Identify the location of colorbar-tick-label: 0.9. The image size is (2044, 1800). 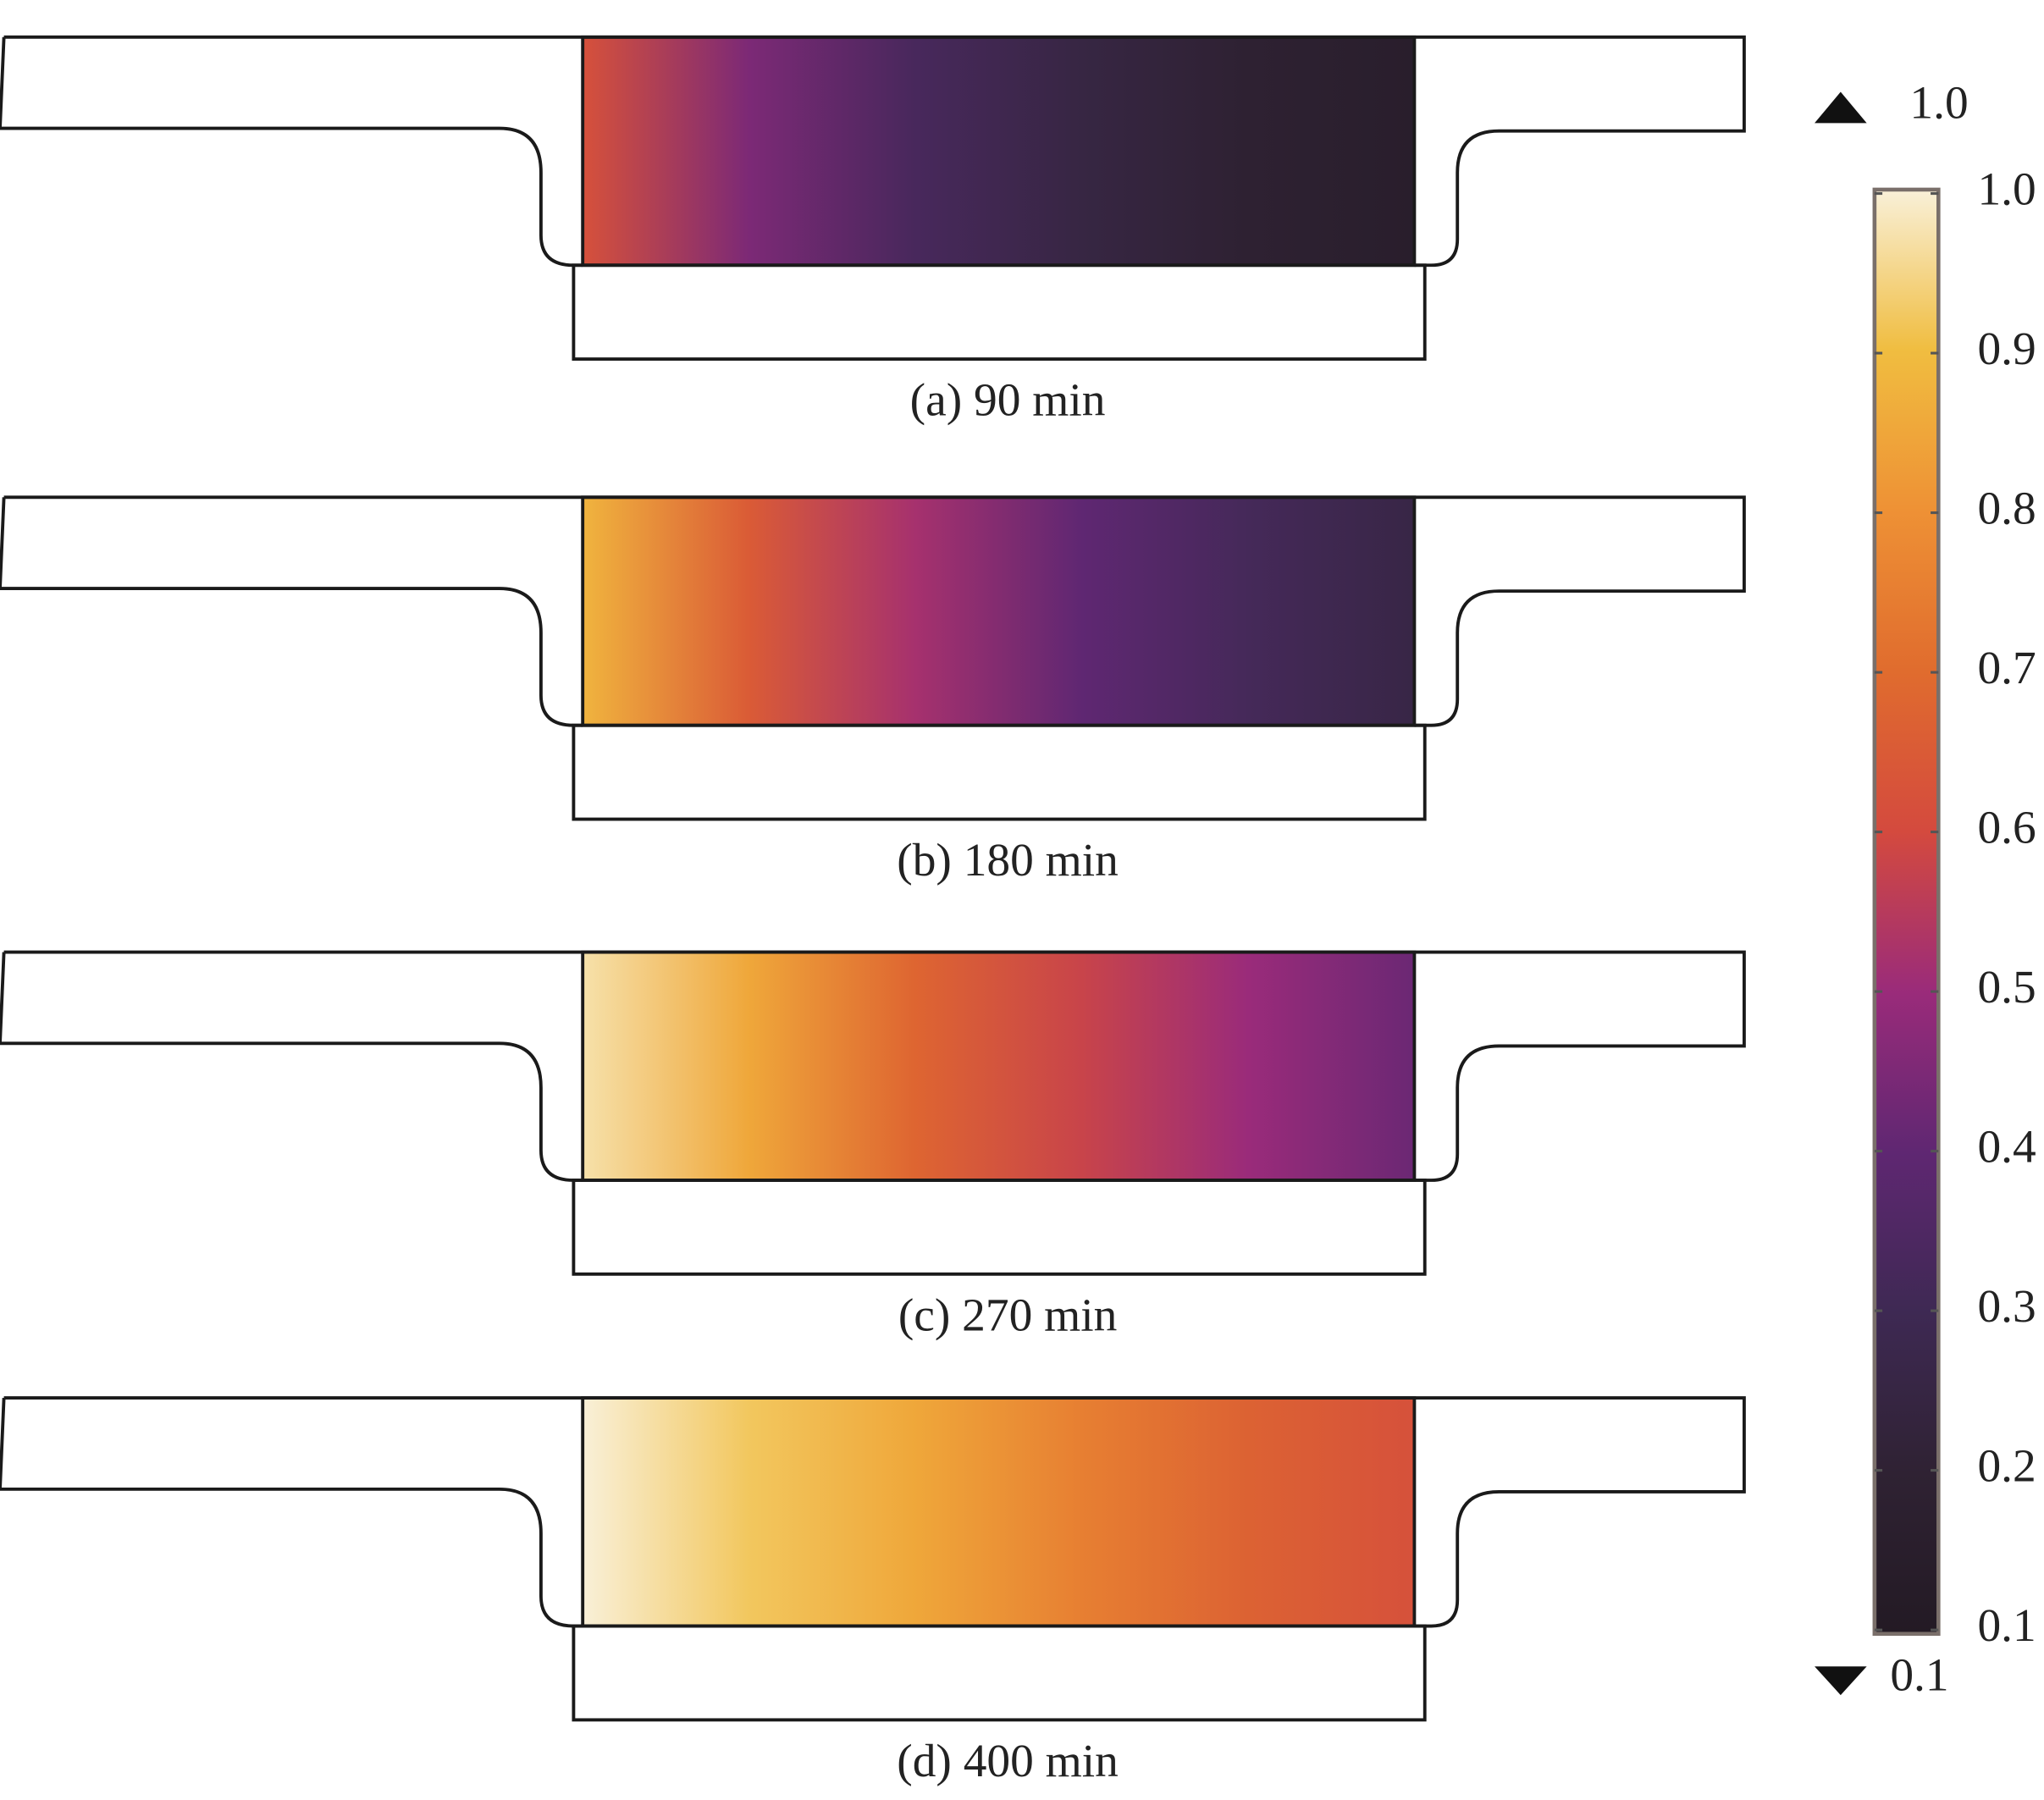
(2006, 348).